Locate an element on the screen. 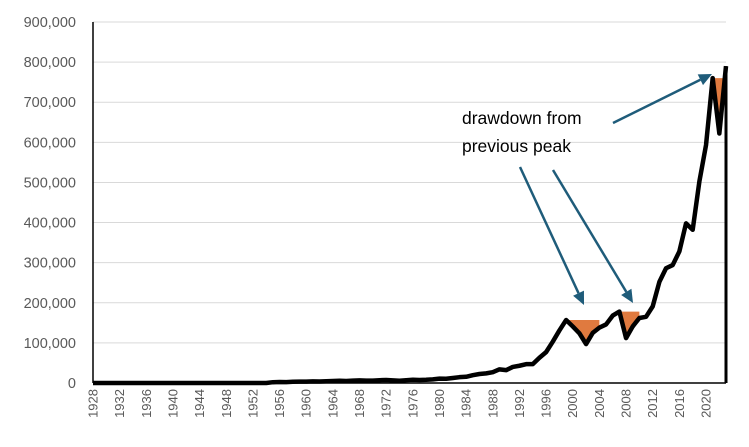 The width and height of the screenshot is (749, 447). y-tick-label: 600,000 is located at coordinates (50, 143).